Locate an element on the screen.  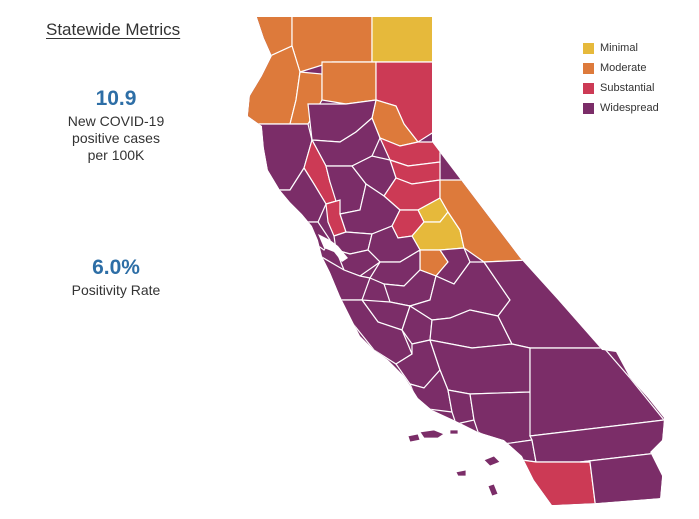
county-shasta is located at coordinates (349, 83).